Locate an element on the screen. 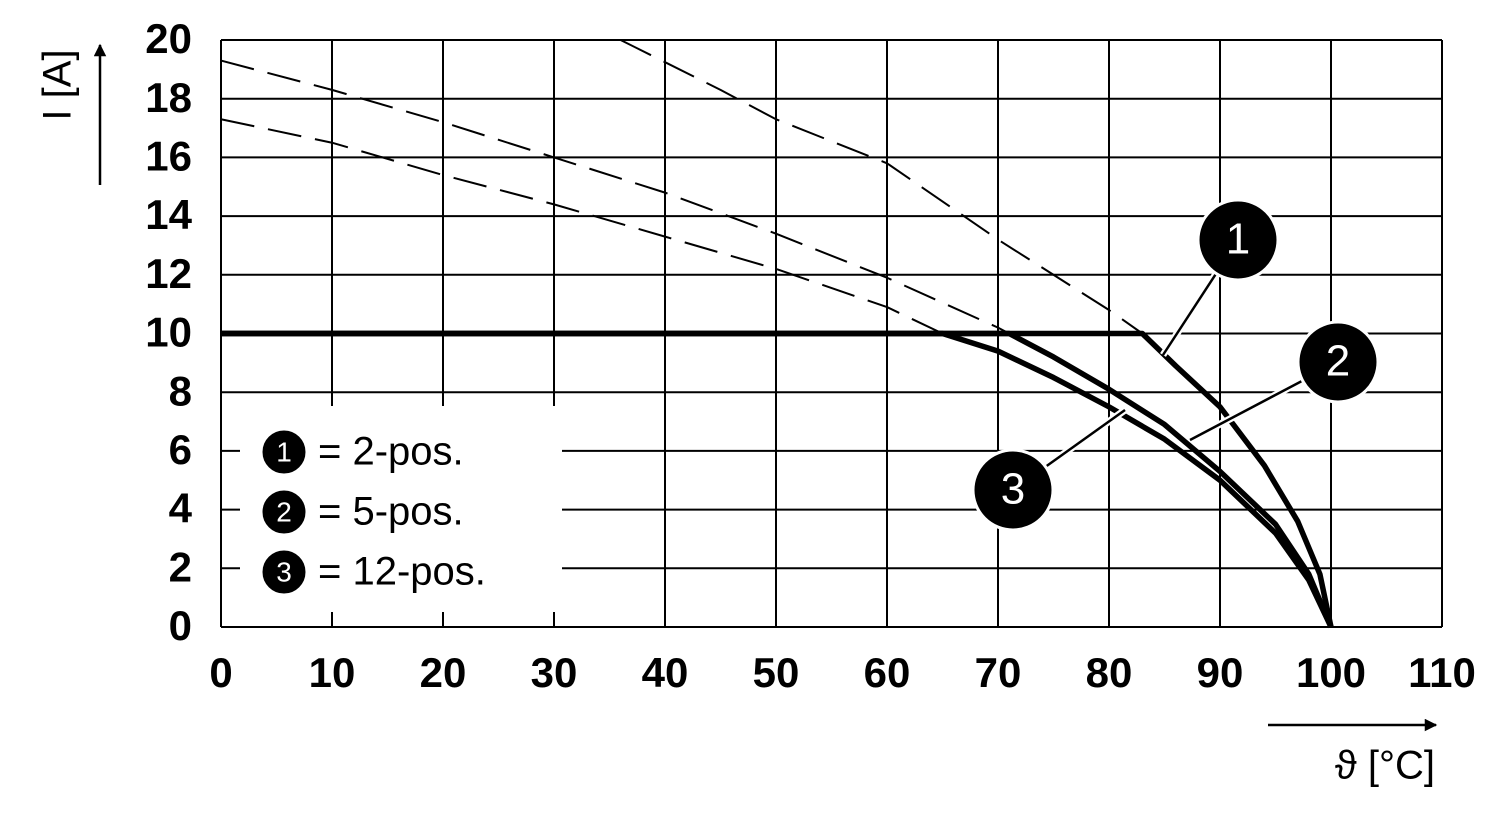 The image size is (1500, 821). y-tick-label: 0 is located at coordinates (180, 625).